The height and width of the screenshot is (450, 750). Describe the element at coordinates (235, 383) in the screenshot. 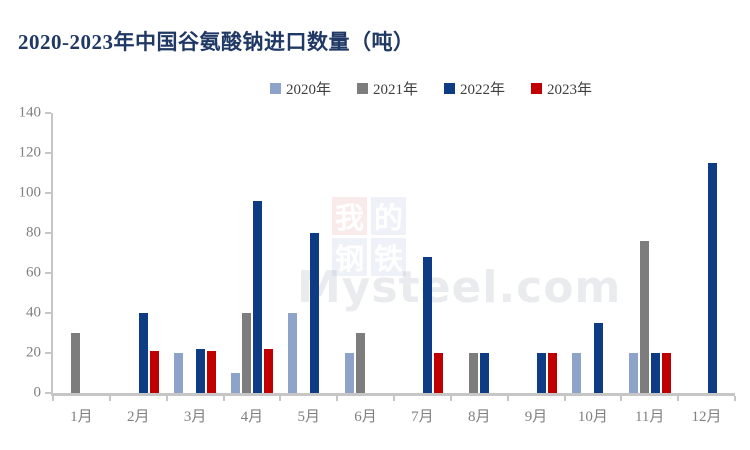

I see `bar-4月-2020年` at that location.